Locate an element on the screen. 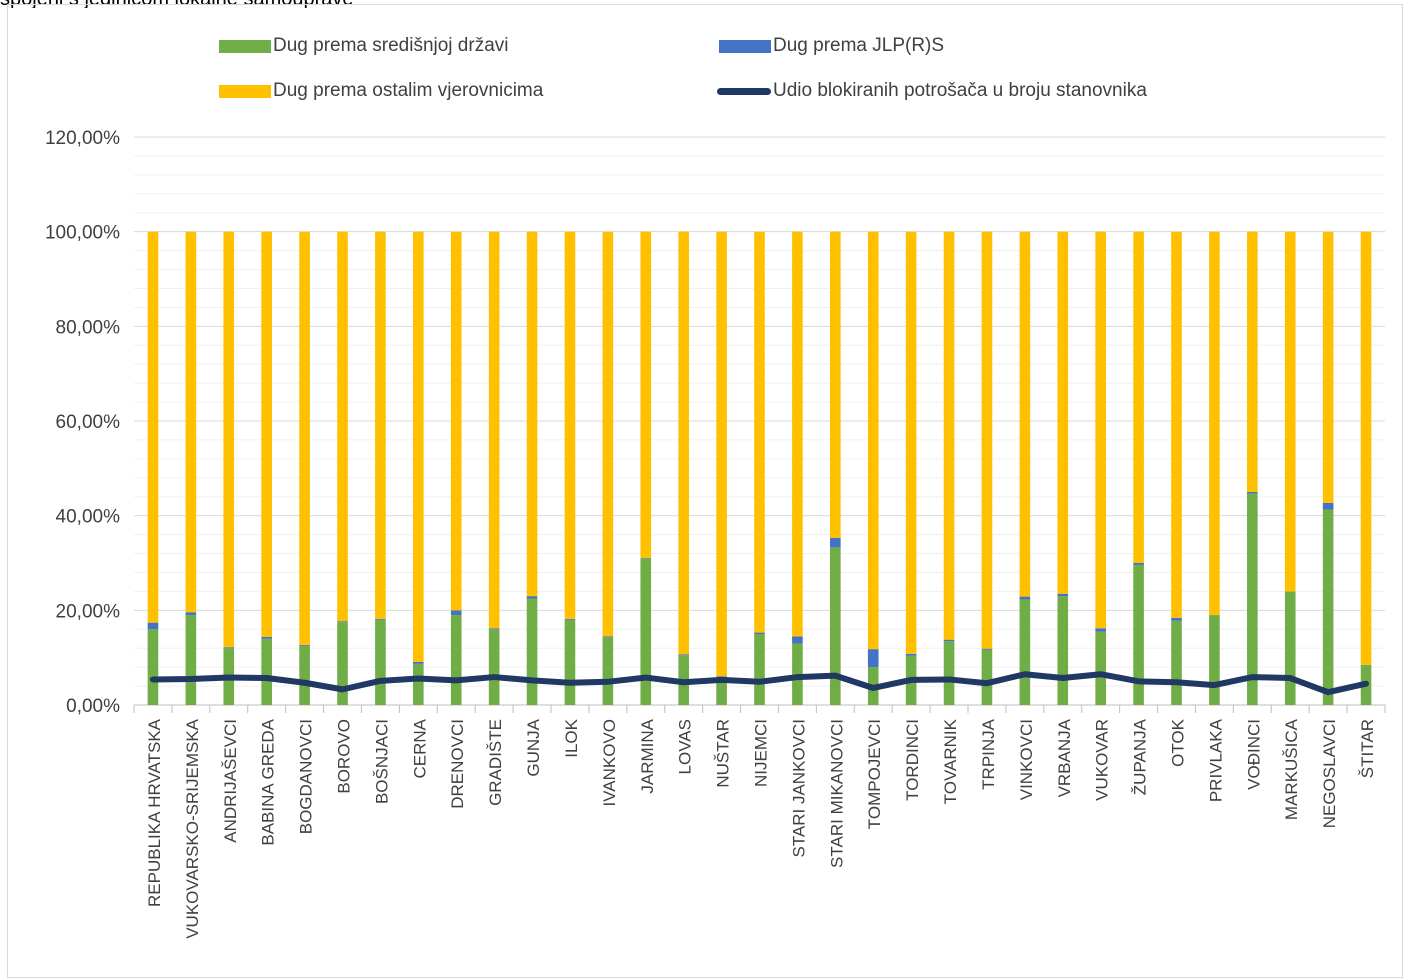 The image size is (1405, 980). x-tick-label: CERNA is located at coordinates (419, 748).